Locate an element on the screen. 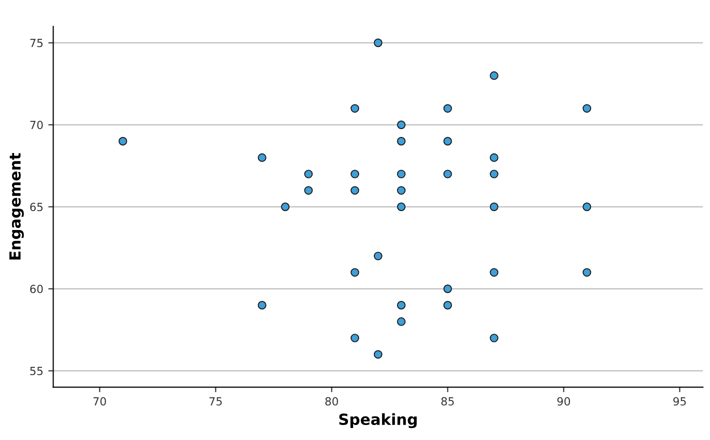  x-tick-label: 90 is located at coordinates (563, 401).